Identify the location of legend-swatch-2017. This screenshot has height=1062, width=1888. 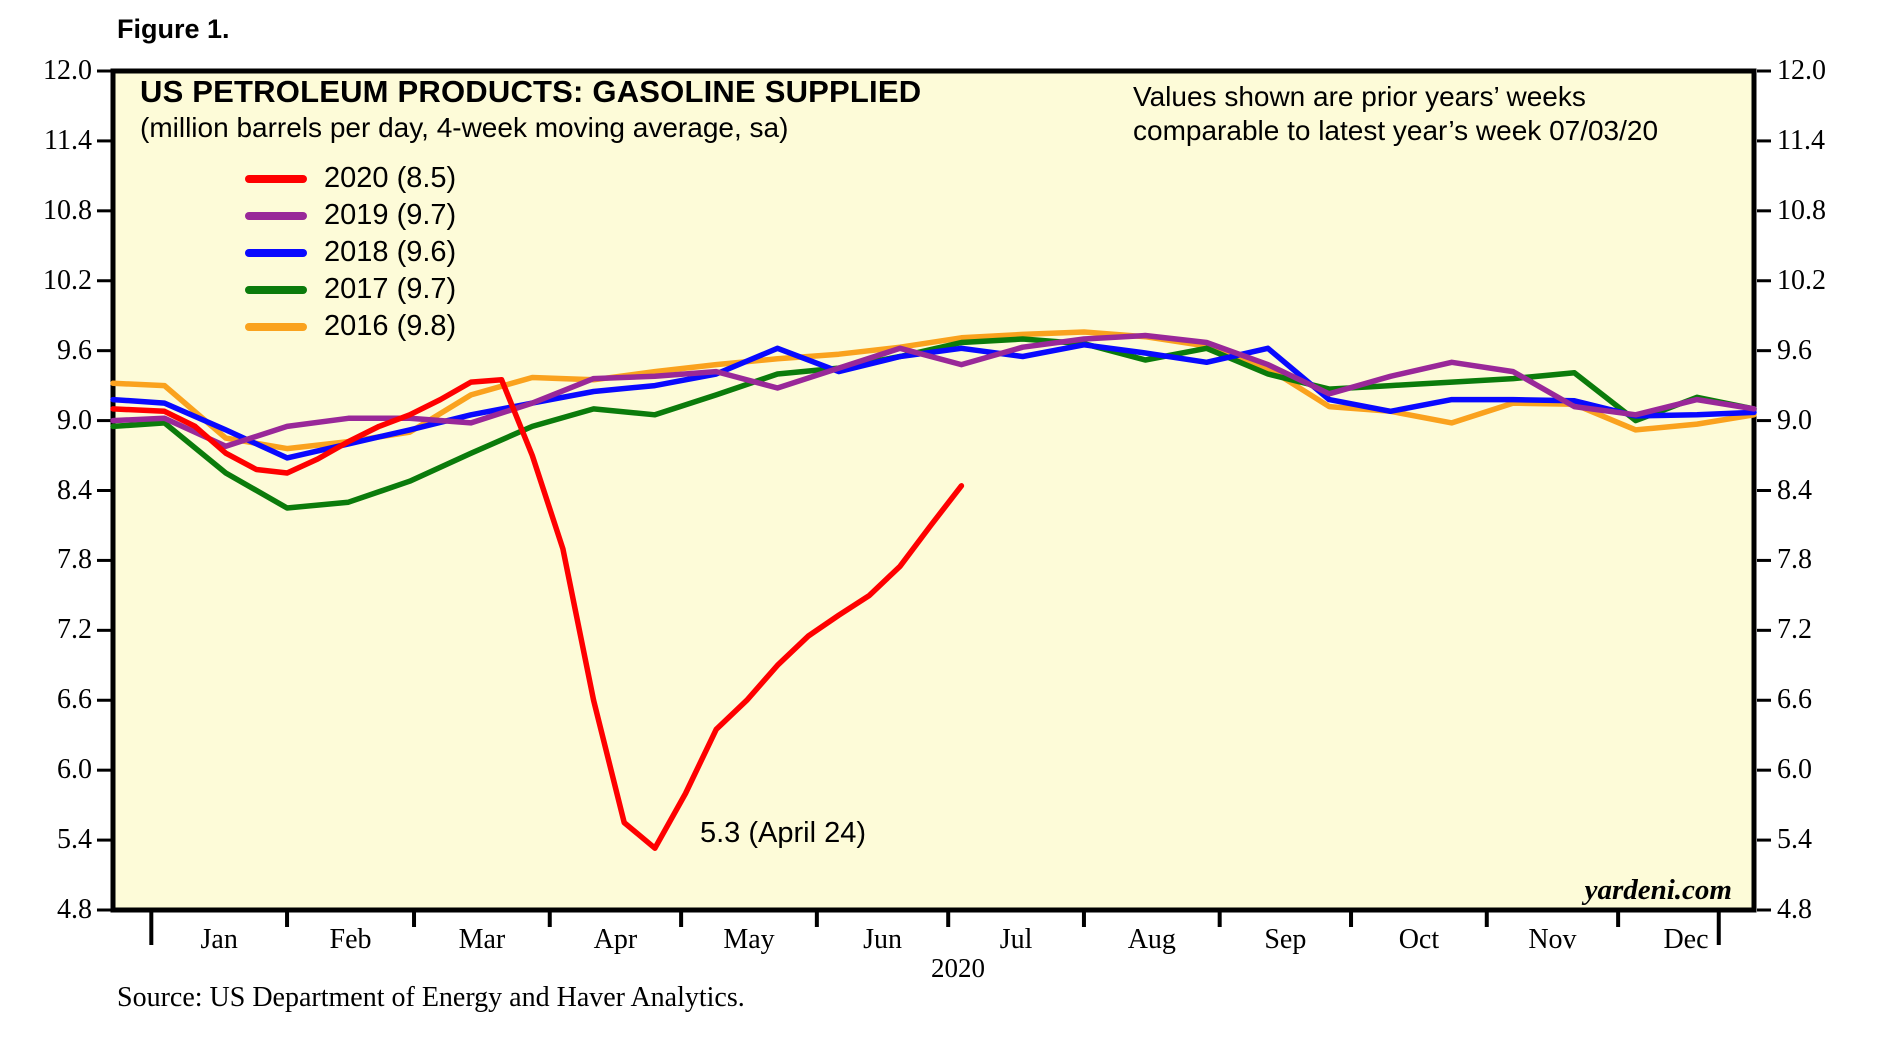
(276, 289).